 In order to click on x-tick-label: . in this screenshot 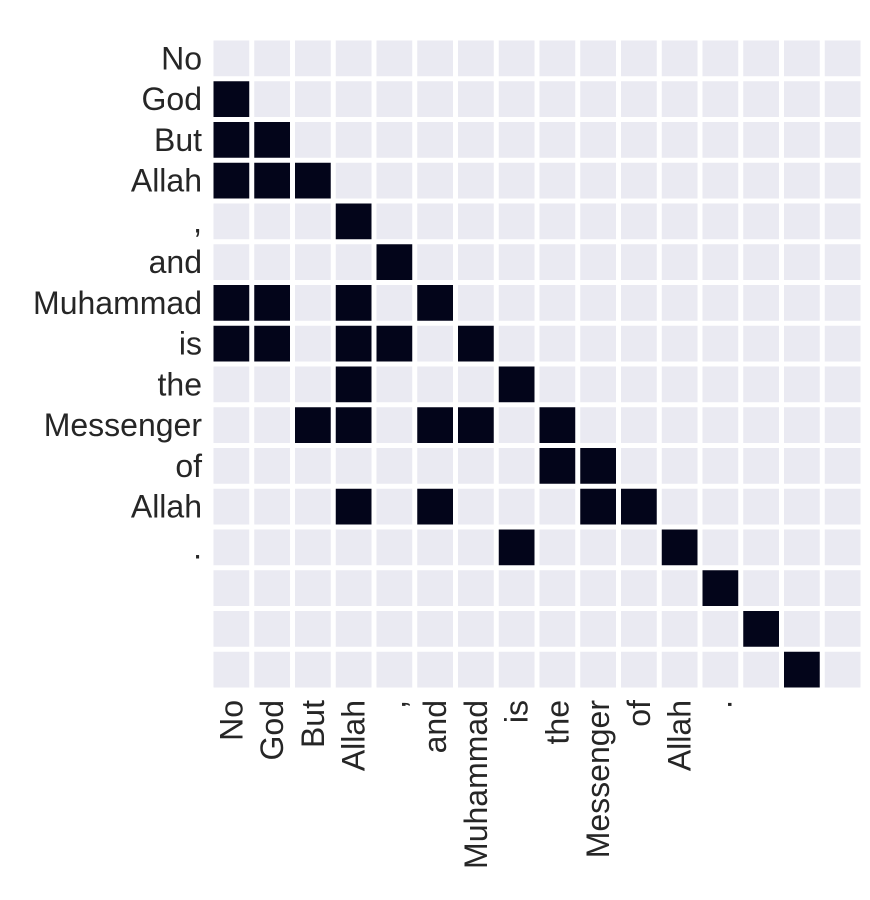, I will do `click(720, 704)`.